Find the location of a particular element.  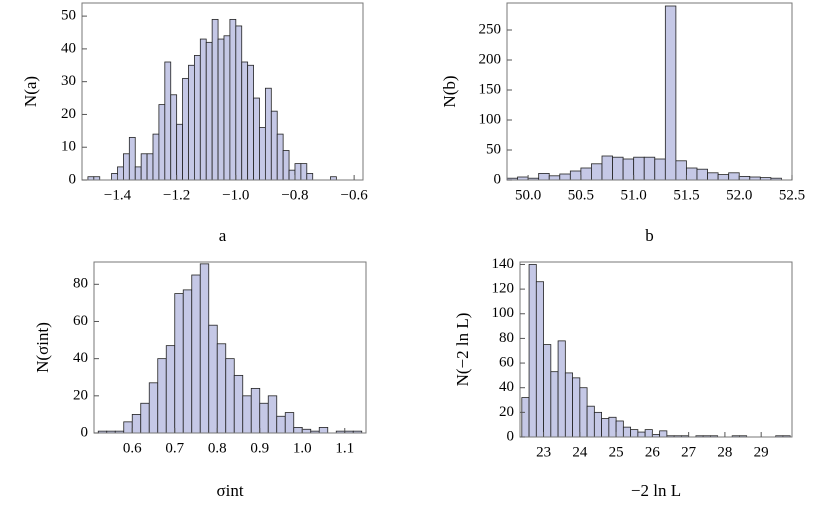

x-tick-label: 26 is located at coordinates (653, 452).